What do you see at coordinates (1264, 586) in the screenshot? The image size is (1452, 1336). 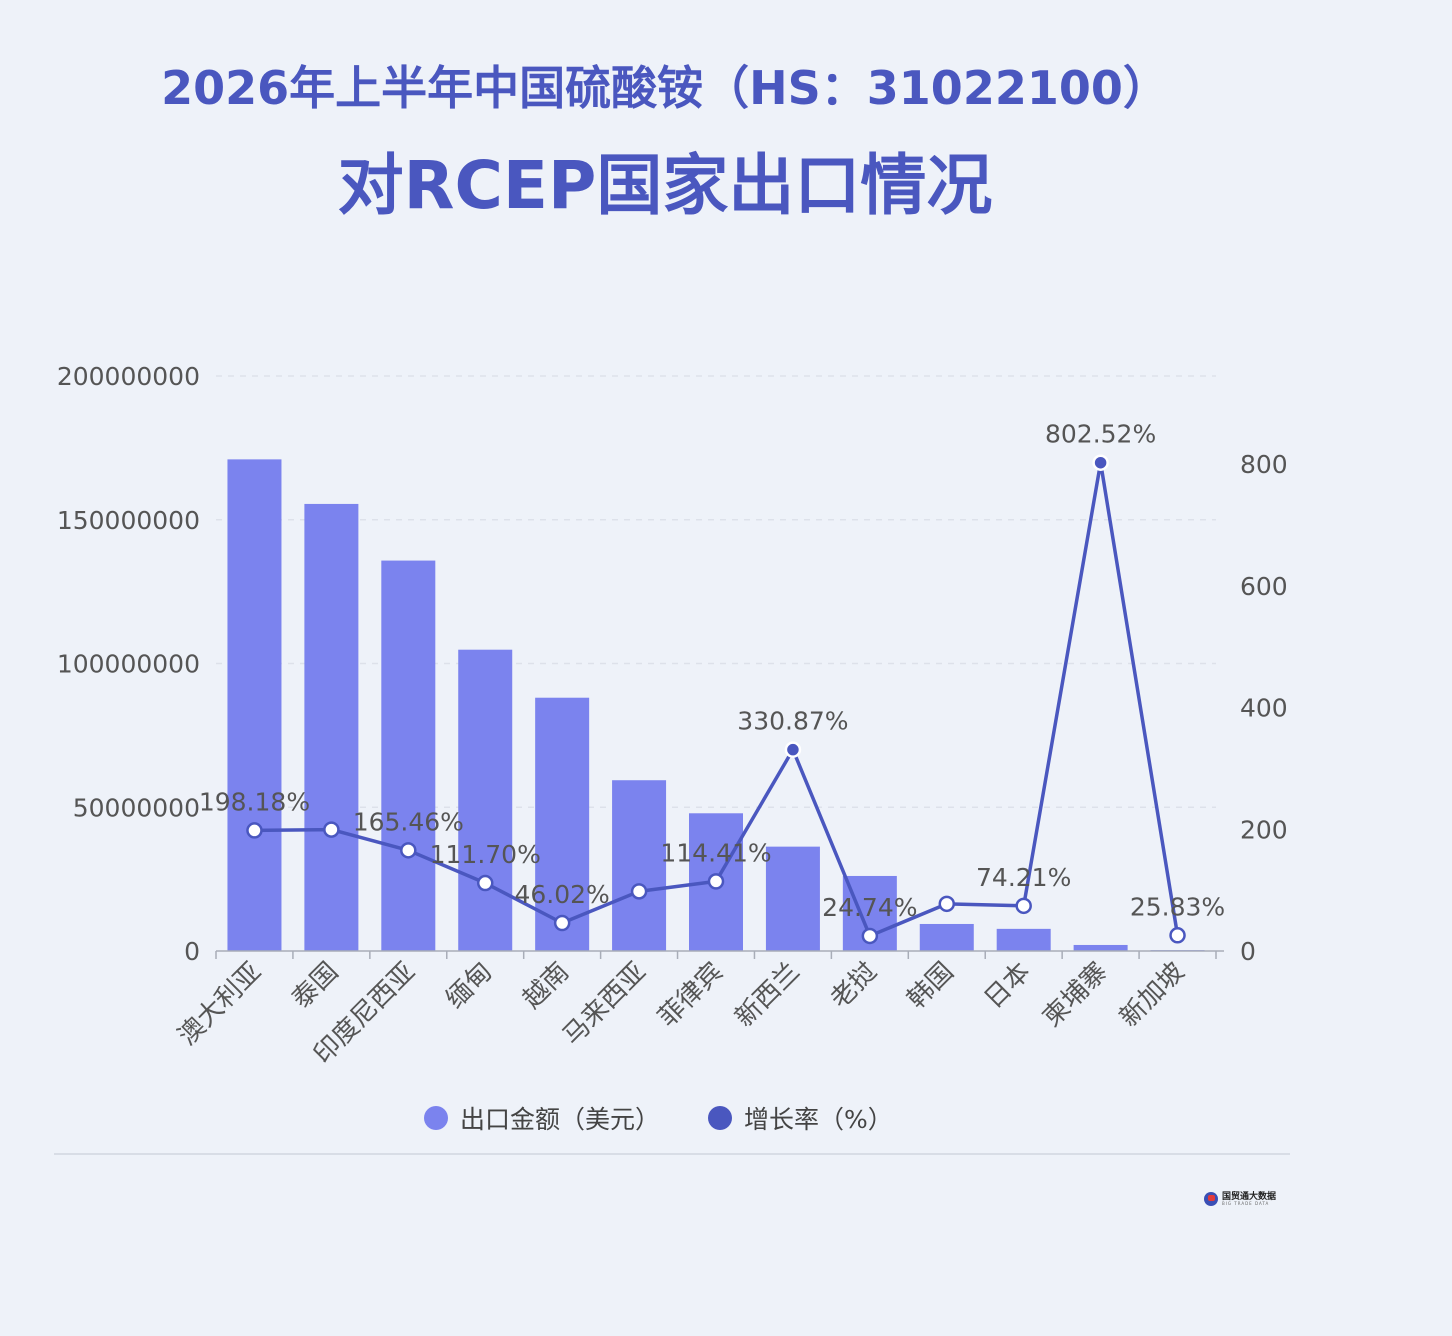 I see `y-right-tick-label: 600` at bounding box center [1264, 586].